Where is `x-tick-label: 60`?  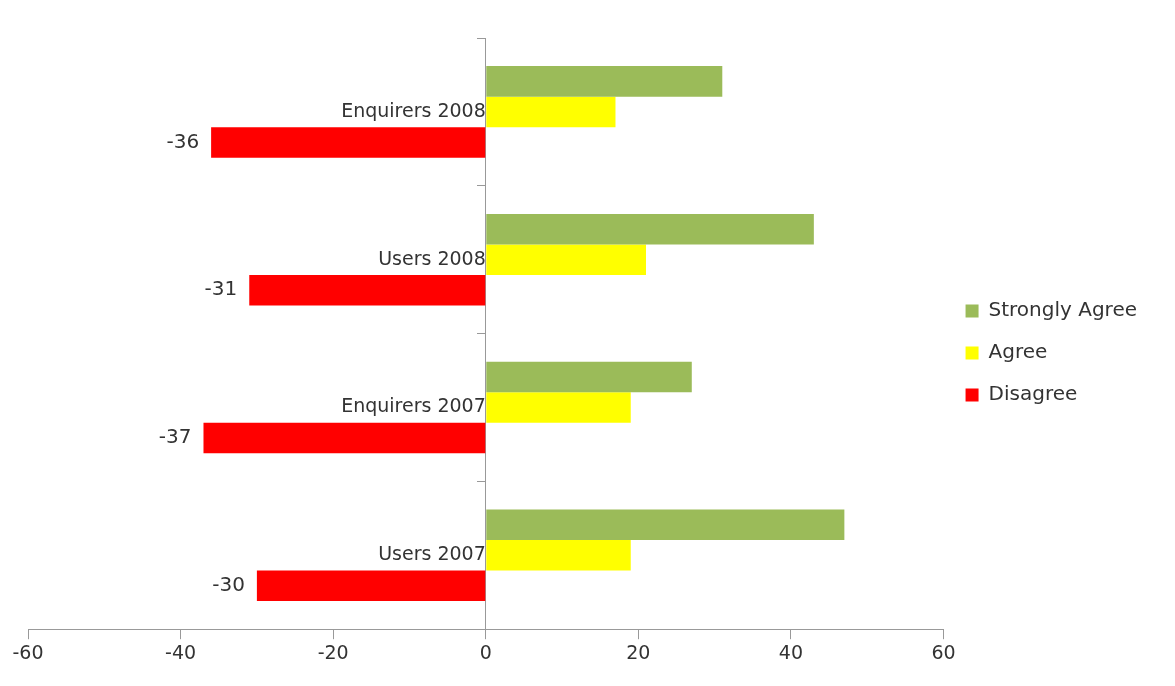 x-tick-label: 60 is located at coordinates (943, 651).